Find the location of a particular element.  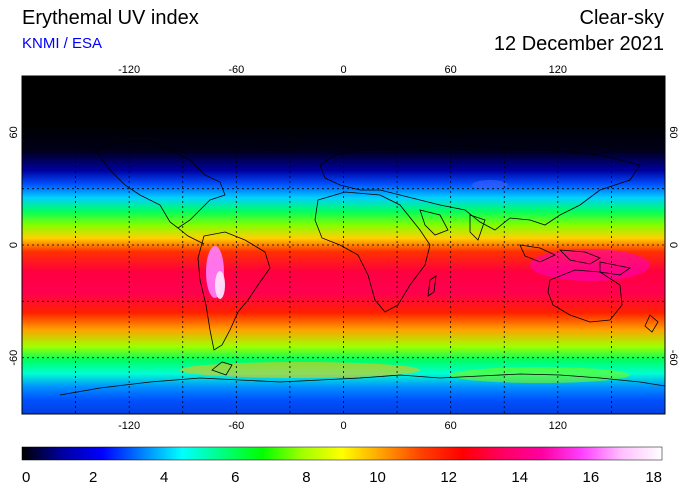

map-title: Erythemal UV index is located at coordinates (110, 18).